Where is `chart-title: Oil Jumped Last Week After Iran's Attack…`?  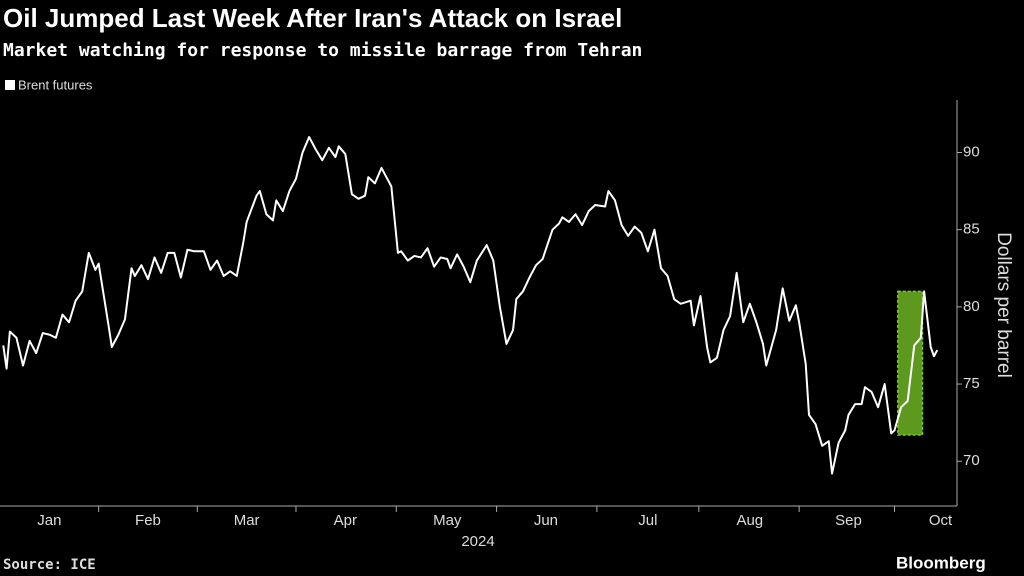 chart-title: Oil Jumped Last Week After Iran's Attack… is located at coordinates (312, 18).